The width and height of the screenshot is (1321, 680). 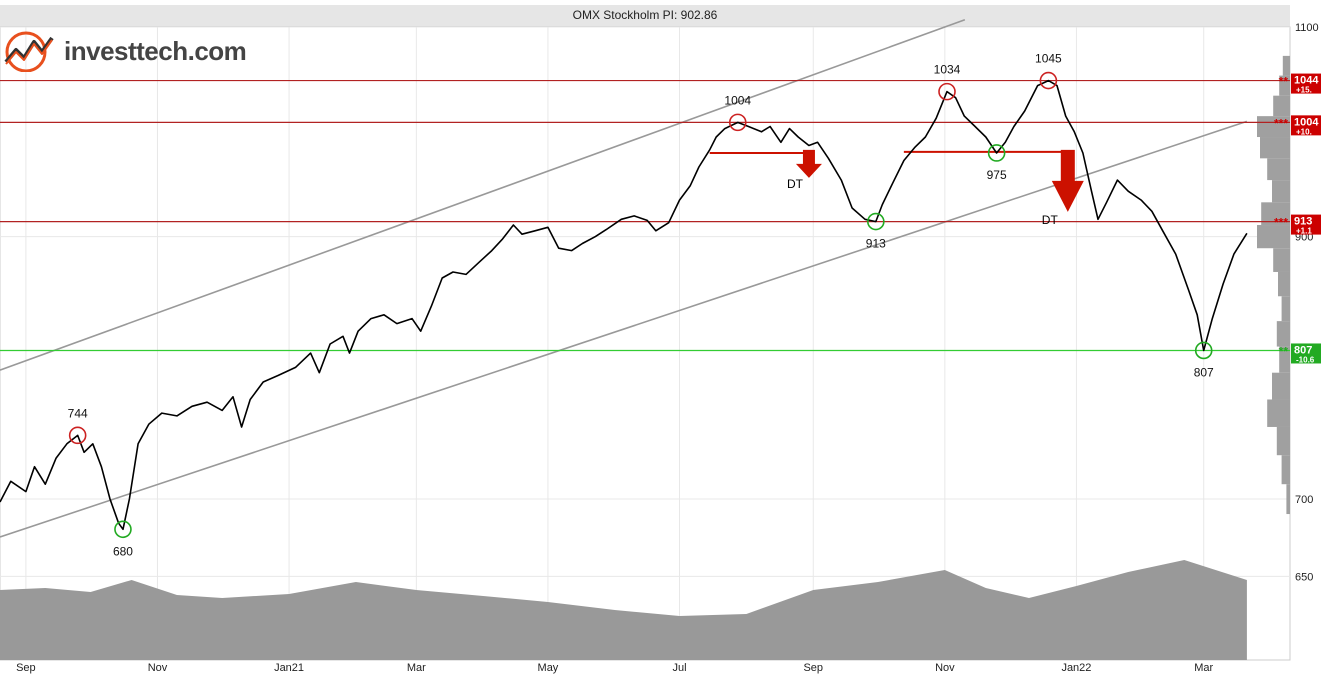 What do you see at coordinates (679, 668) in the screenshot?
I see `x-tick-label: Jul` at bounding box center [679, 668].